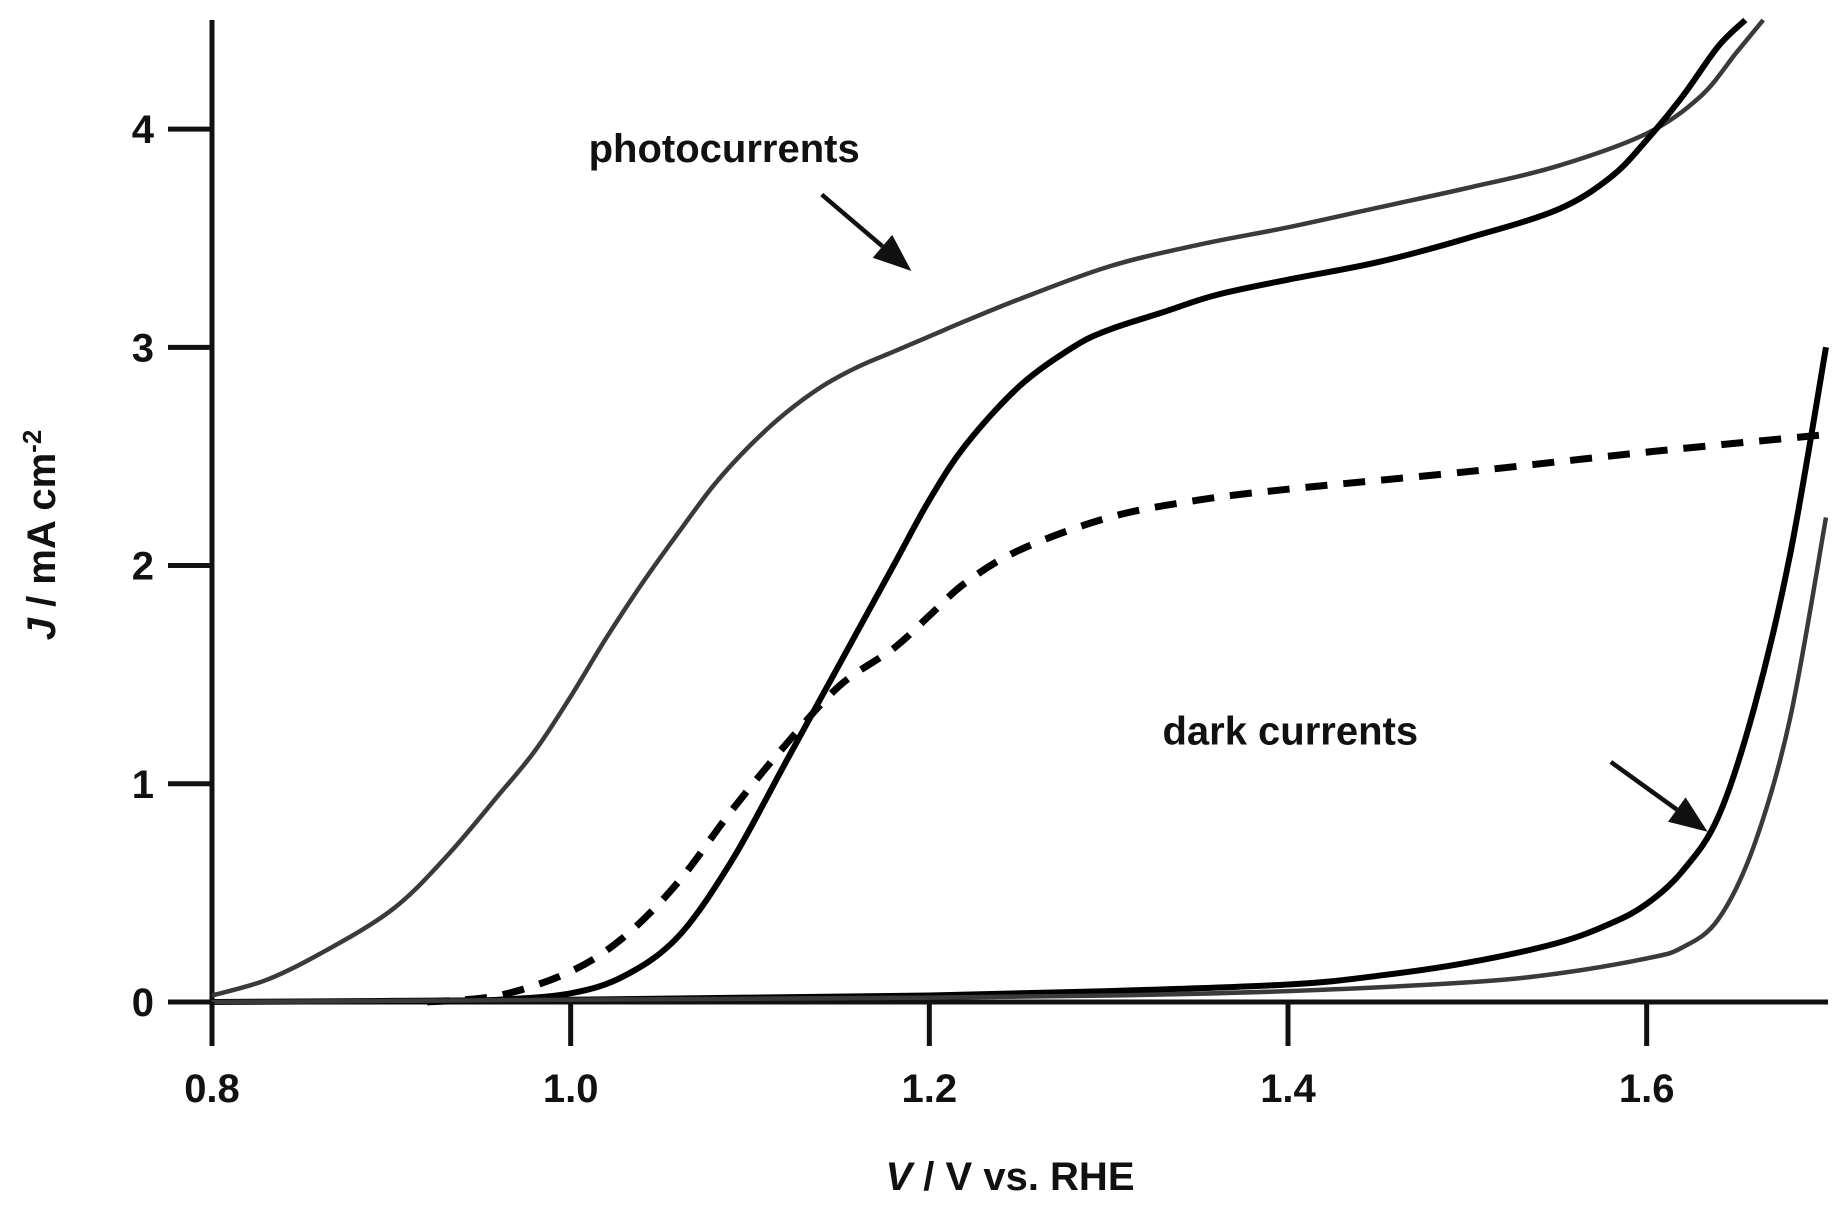  Describe the element at coordinates (143, 567) in the screenshot. I see `y-tick-label: 2` at that location.